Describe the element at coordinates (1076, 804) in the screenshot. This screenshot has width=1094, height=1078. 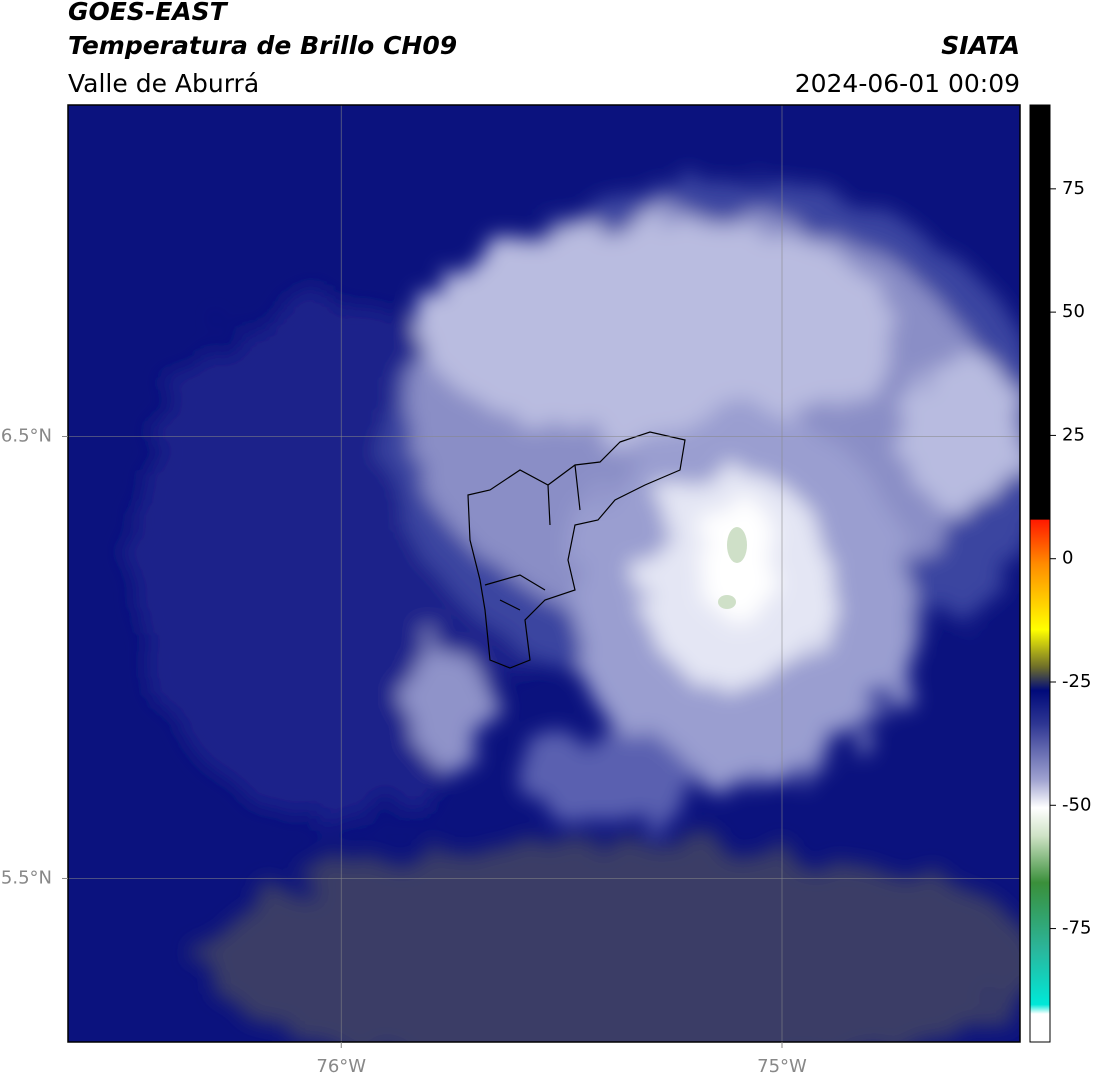
I see `colorbar-tick-label: -50` at that location.